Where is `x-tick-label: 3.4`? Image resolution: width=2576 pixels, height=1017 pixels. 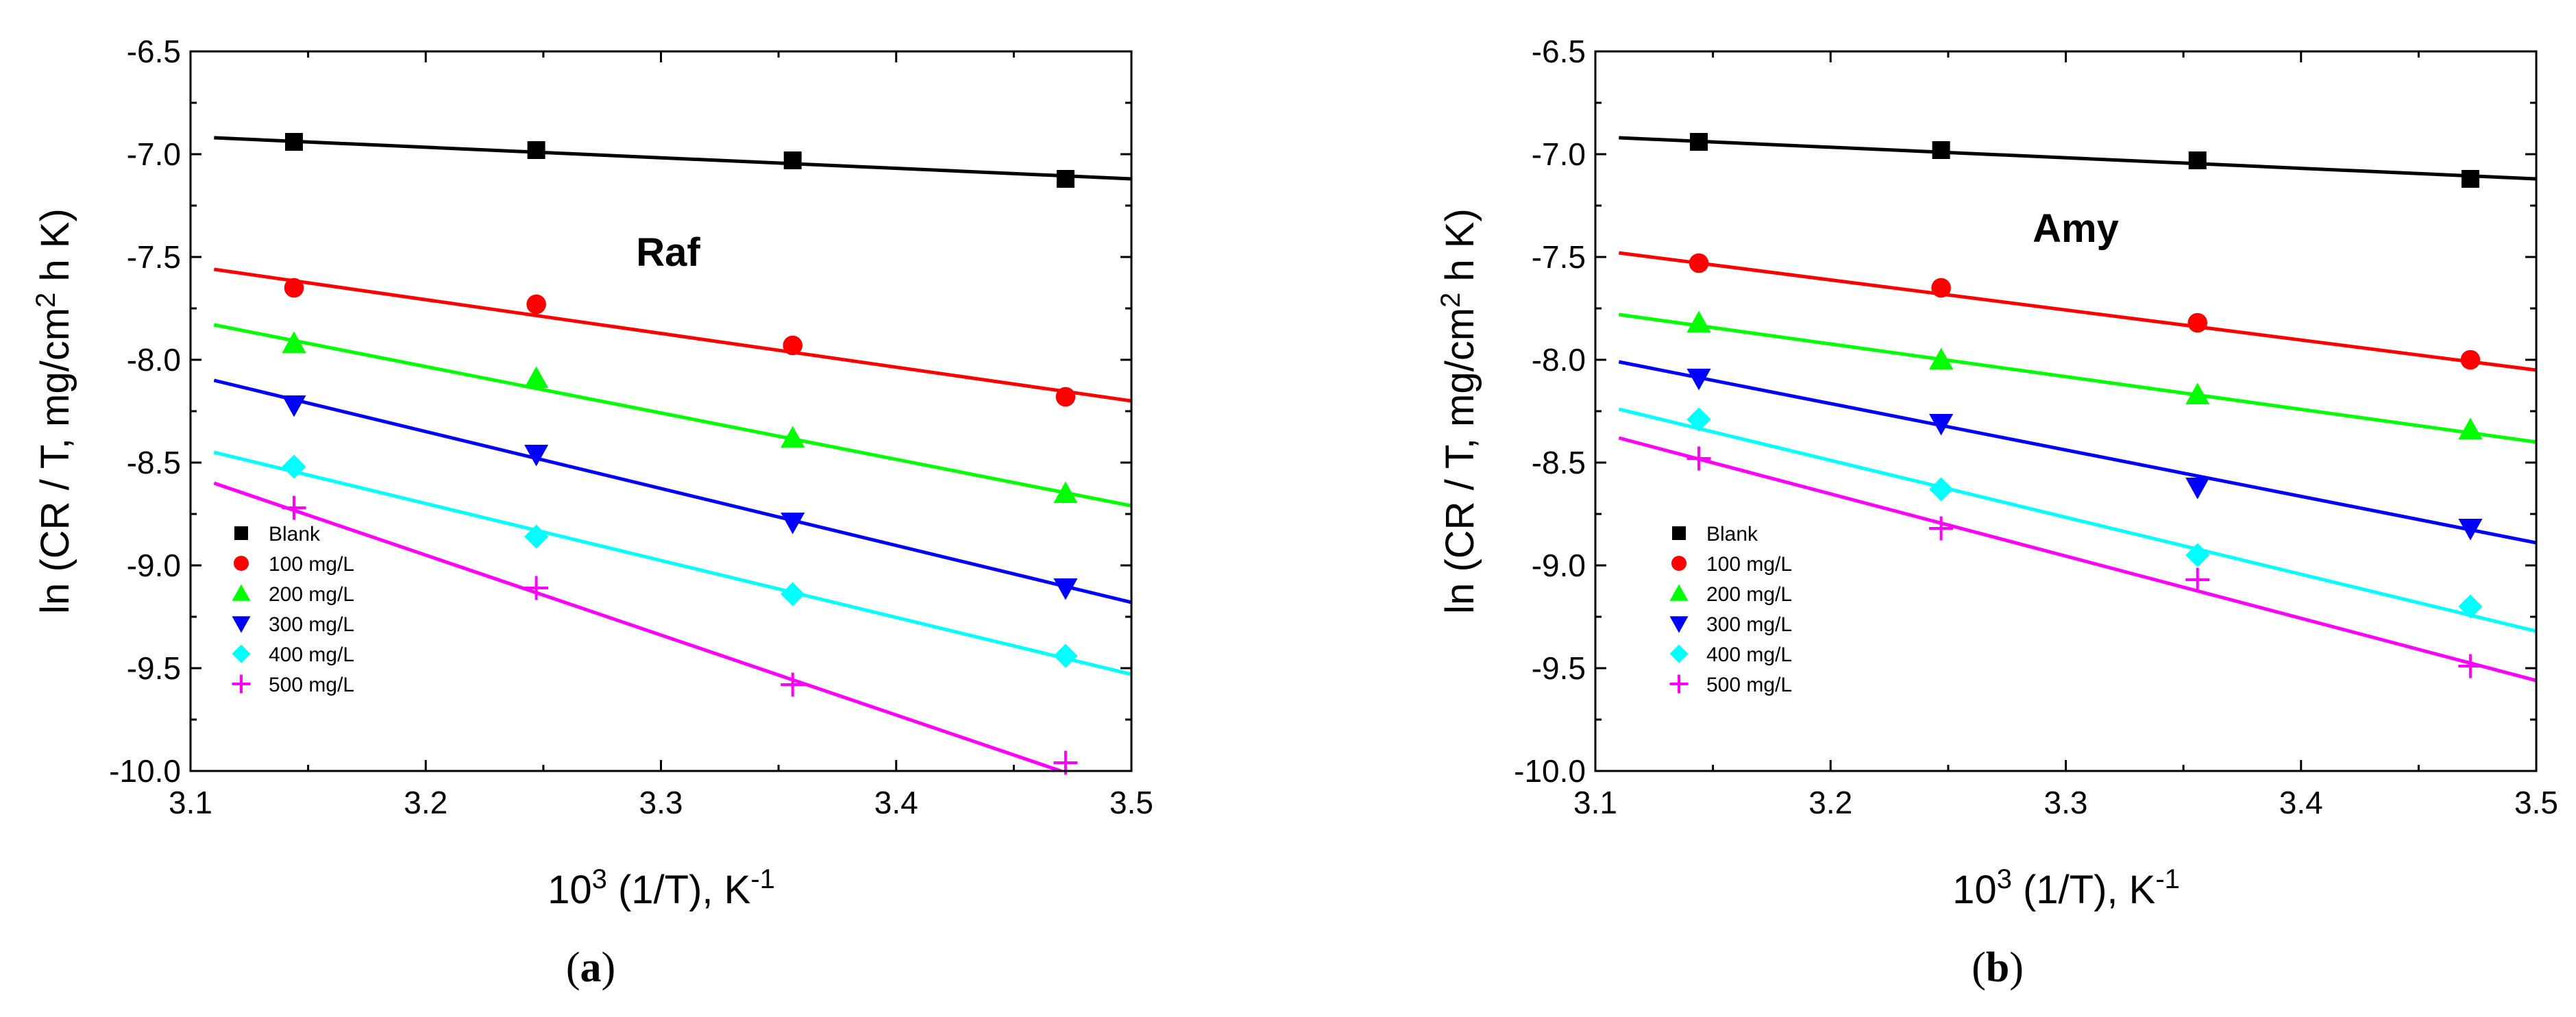
x-tick-label: 3.4 is located at coordinates (896, 803).